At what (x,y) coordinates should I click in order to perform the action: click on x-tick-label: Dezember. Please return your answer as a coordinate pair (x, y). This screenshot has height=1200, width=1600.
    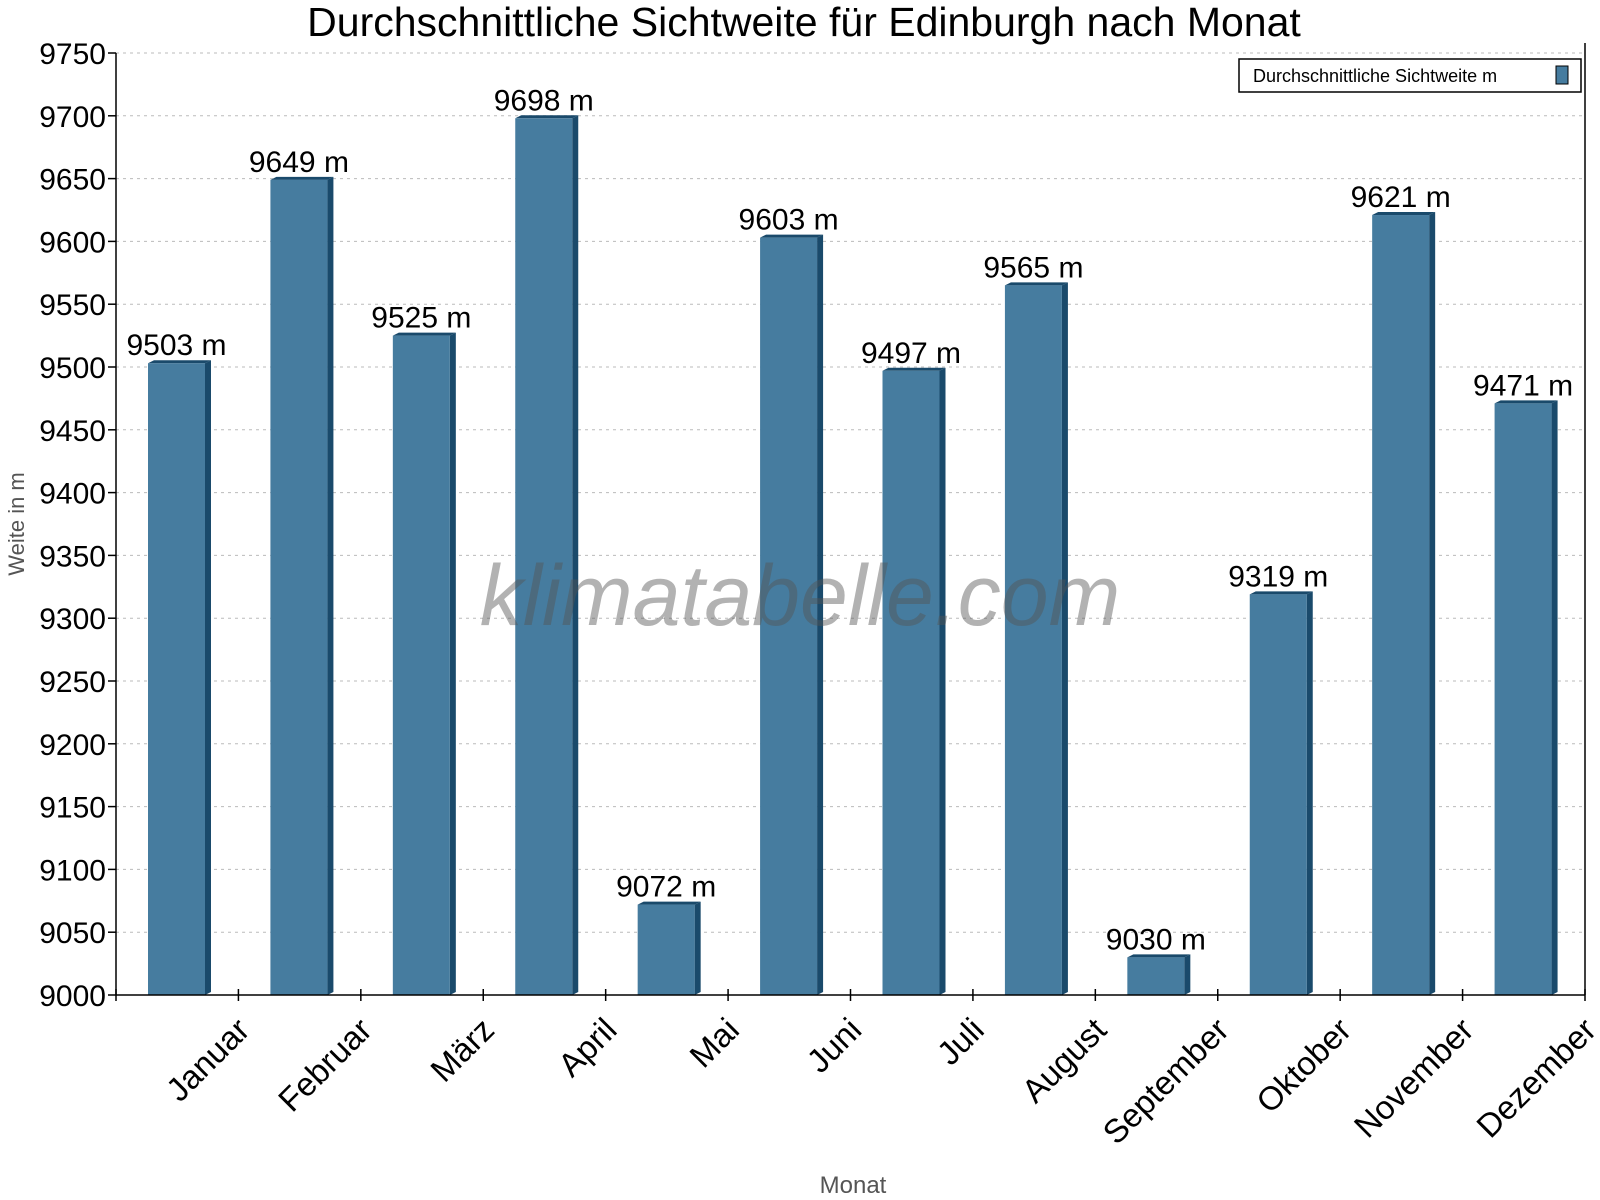
    Looking at the image, I should click on (1534, 1078).